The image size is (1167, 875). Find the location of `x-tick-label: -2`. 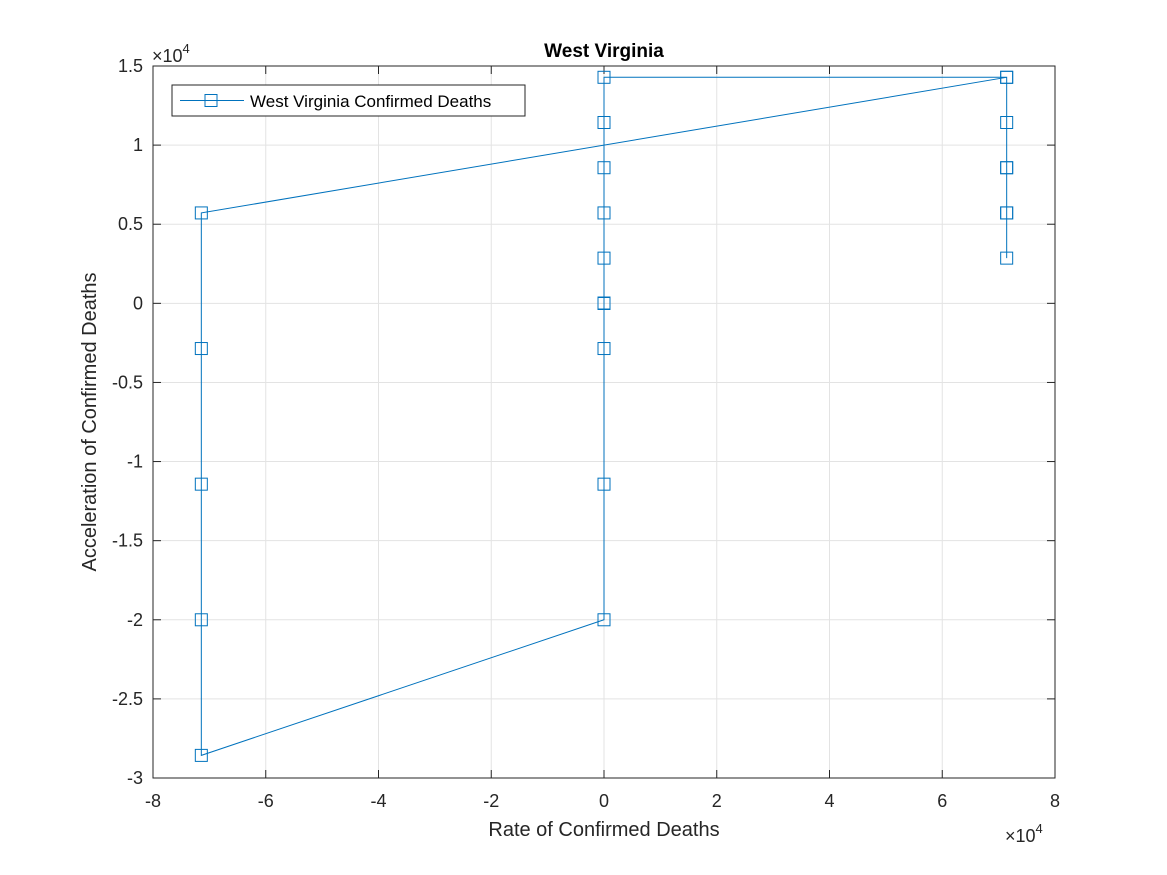

x-tick-label: -2 is located at coordinates (491, 801).